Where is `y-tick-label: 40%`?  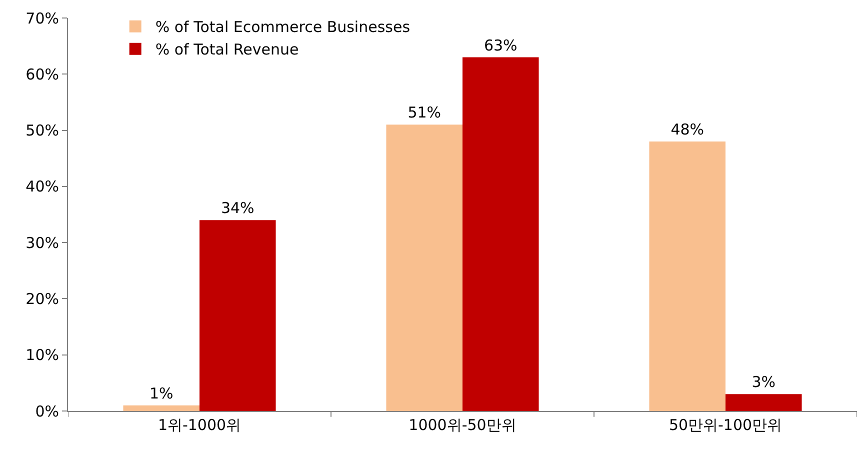 y-tick-label: 40% is located at coordinates (42, 187).